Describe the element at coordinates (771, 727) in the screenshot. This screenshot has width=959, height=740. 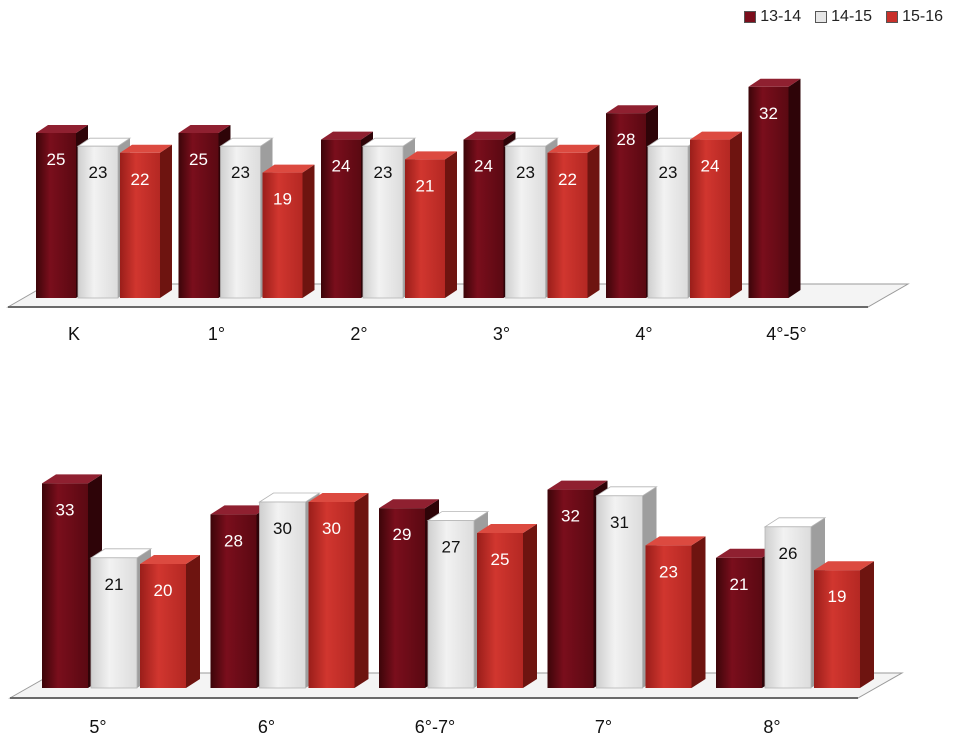
I see `category-label: 8°` at that location.